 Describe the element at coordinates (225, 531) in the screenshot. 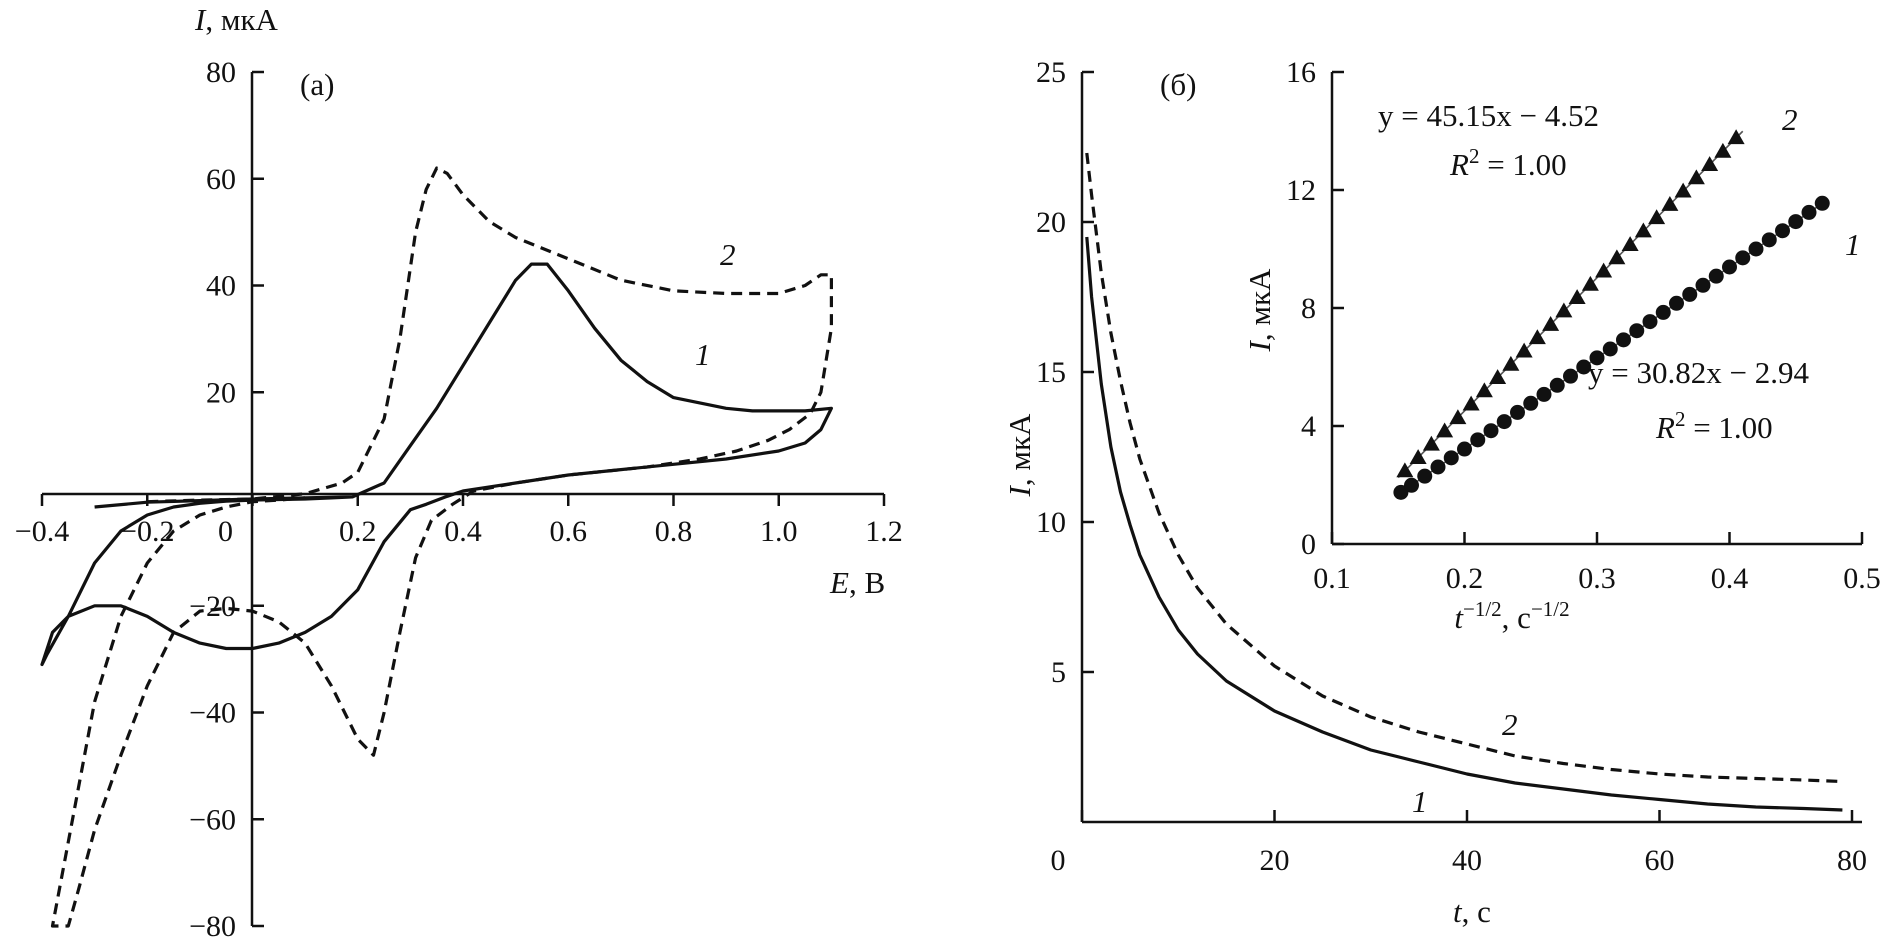

I see `panel-a-x-tick-label: 0` at that location.